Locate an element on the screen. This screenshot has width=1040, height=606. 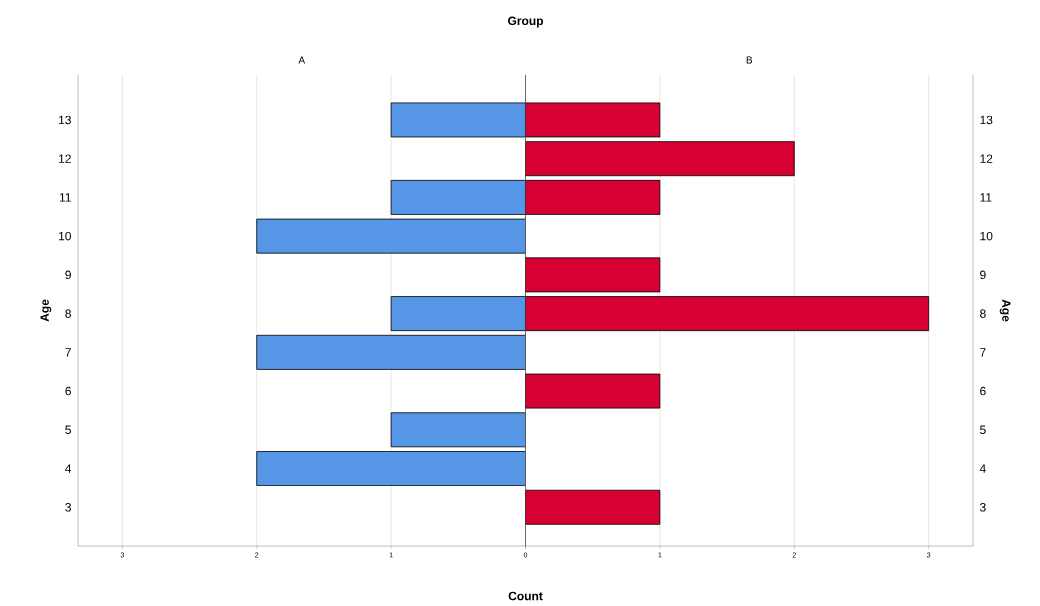
chart-subtitle: B is located at coordinates (749, 60).